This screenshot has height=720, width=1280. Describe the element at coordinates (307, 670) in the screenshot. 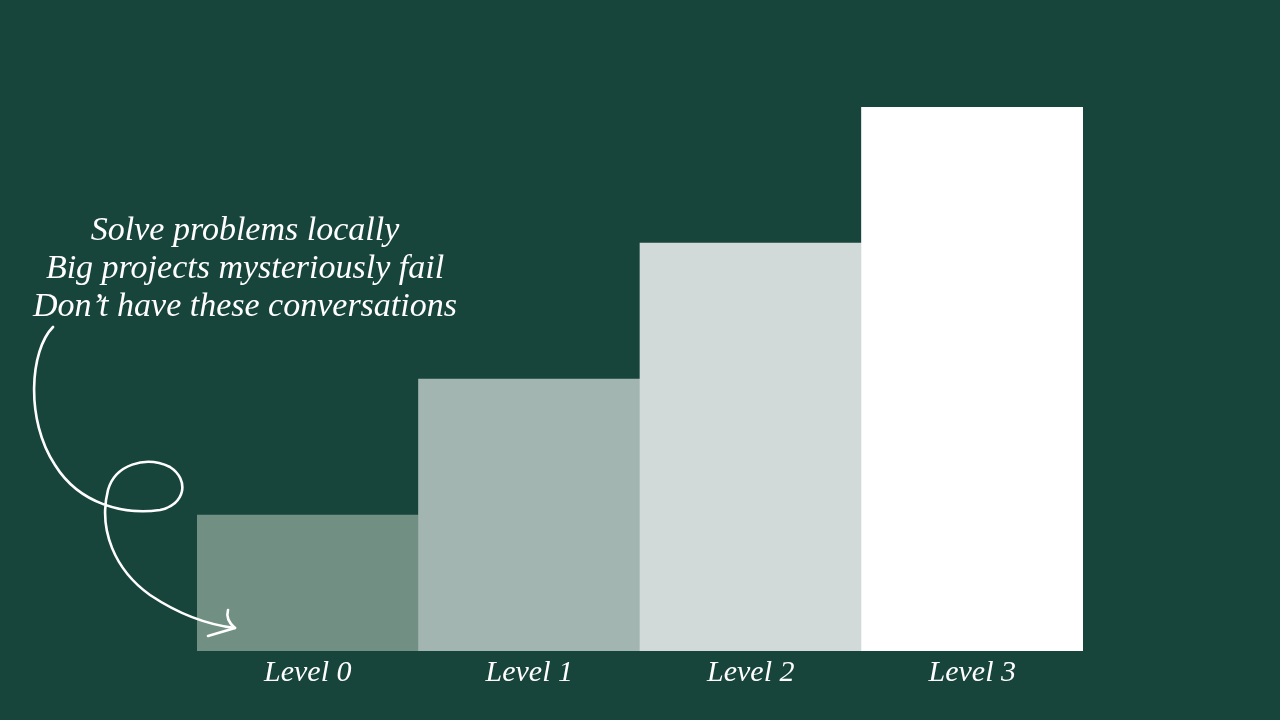

I see `x-tick-label: Level 0` at that location.